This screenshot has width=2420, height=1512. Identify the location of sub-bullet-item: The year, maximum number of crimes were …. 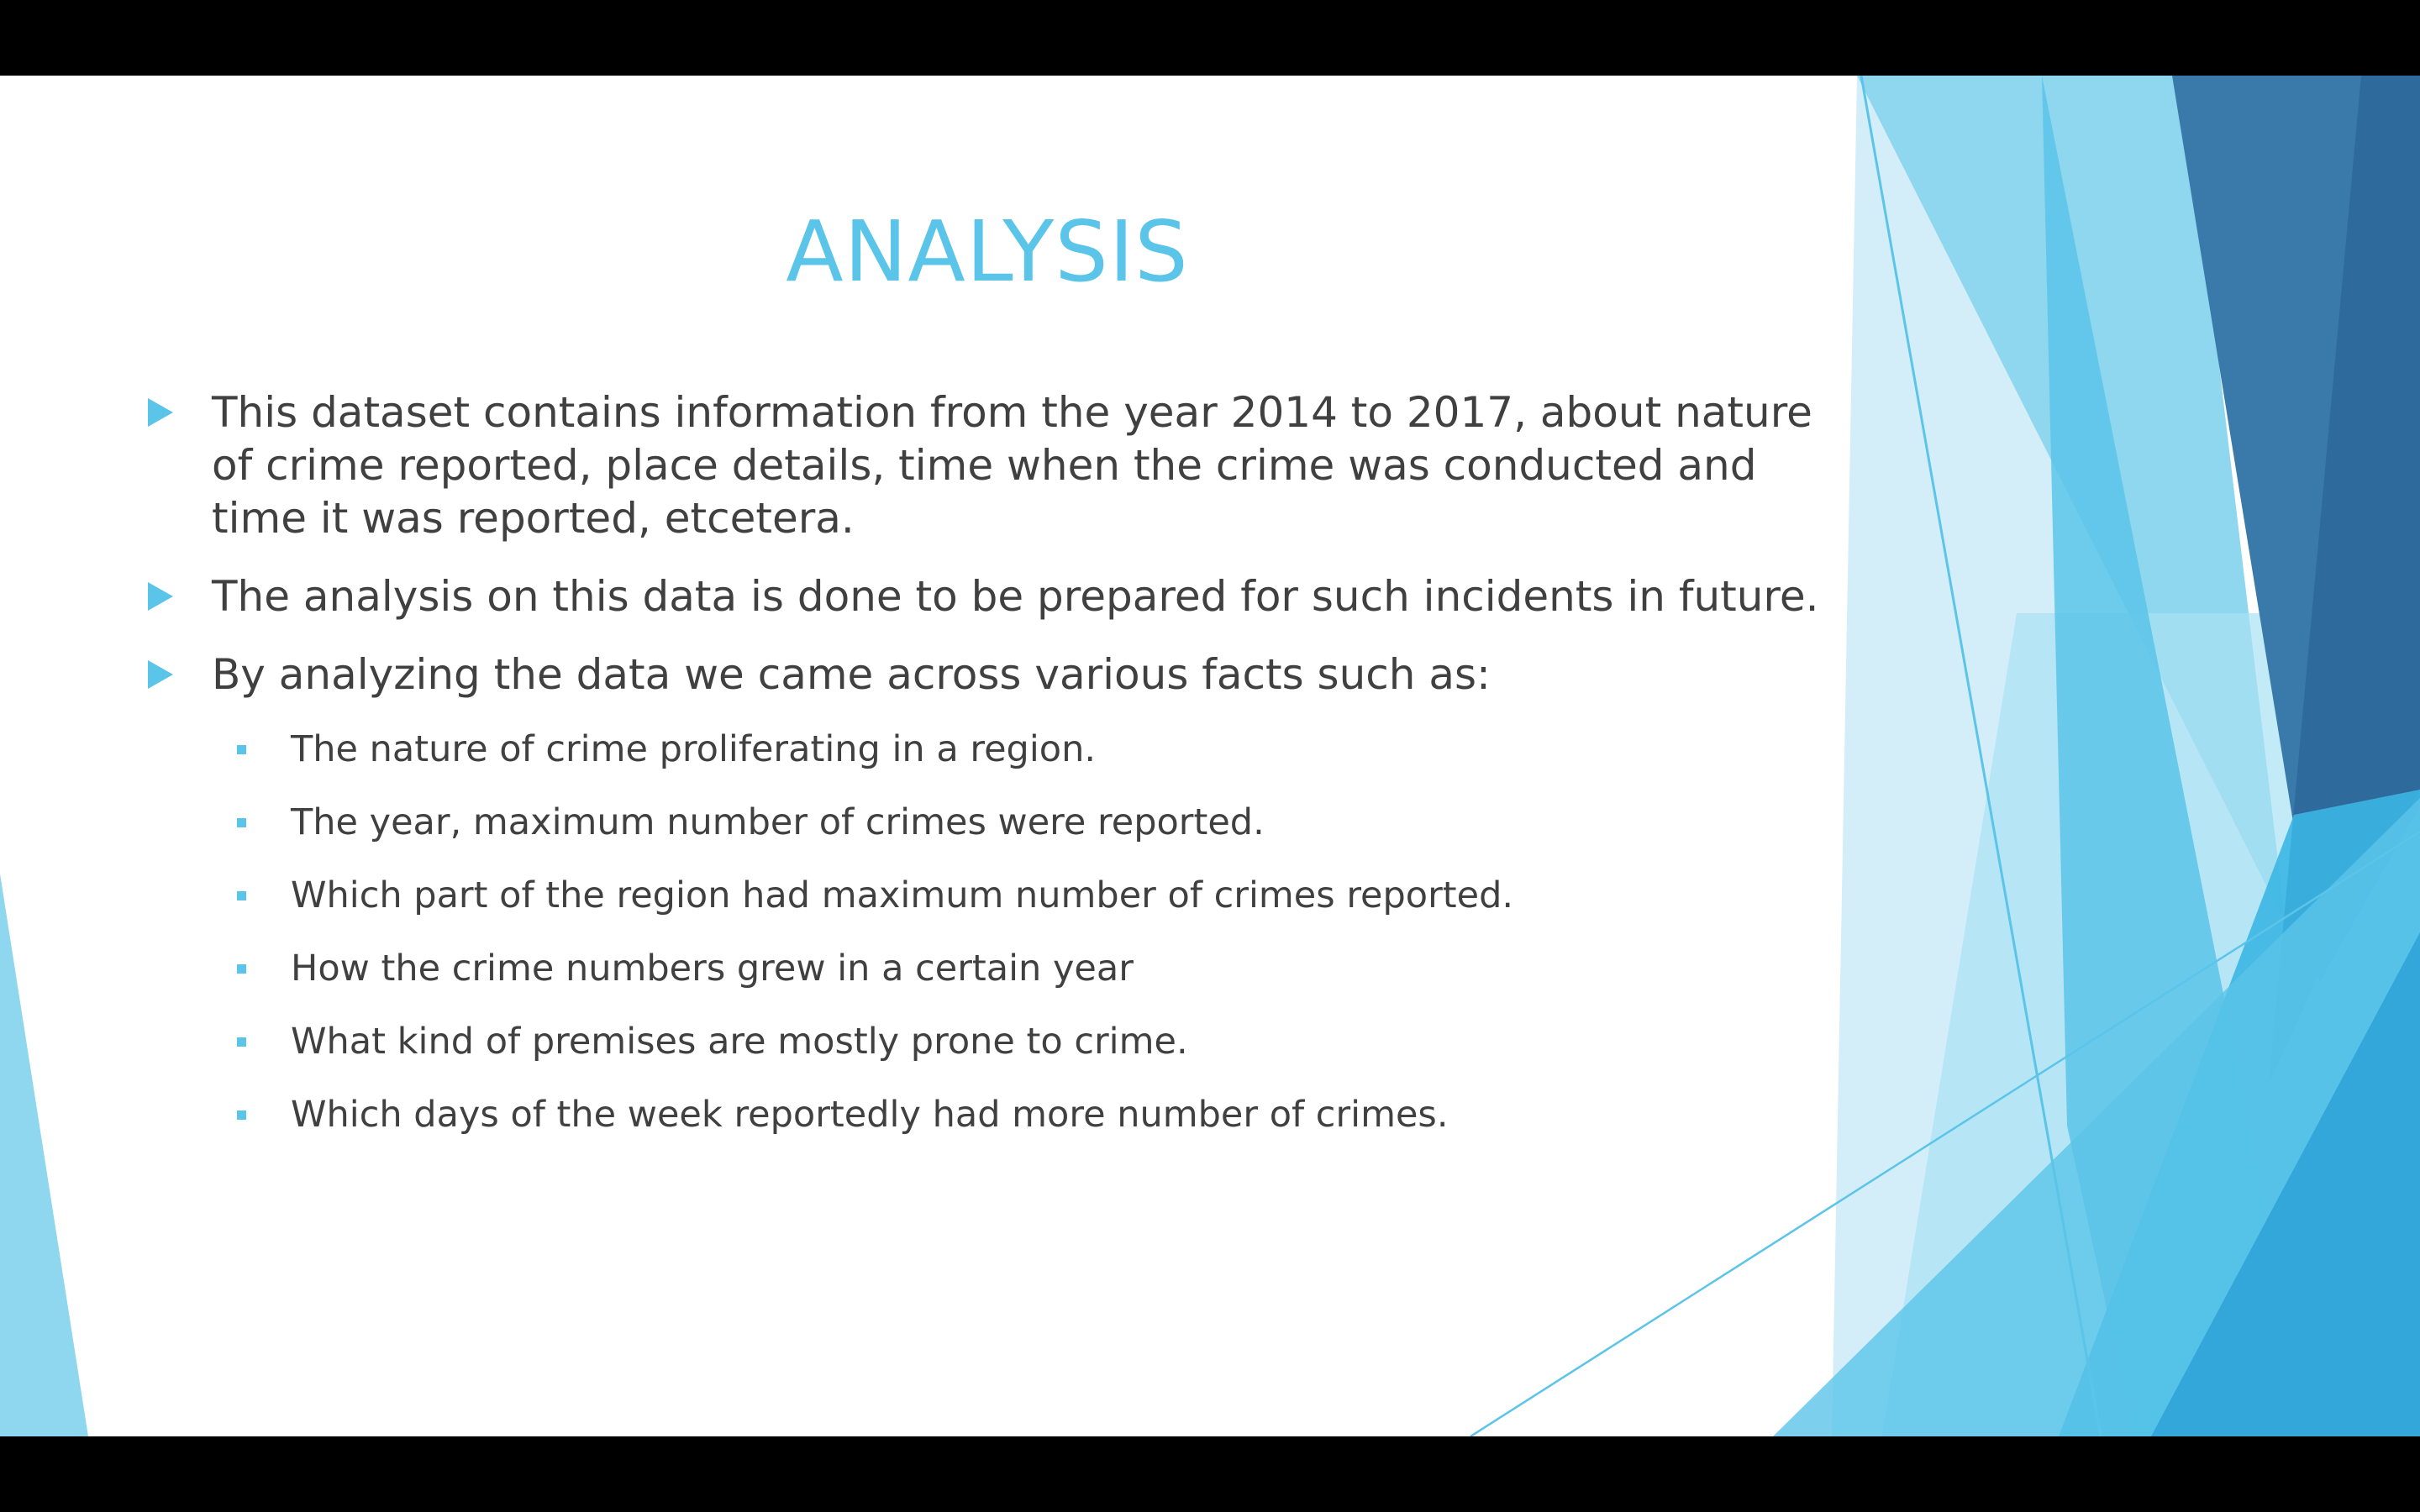
(996, 823).